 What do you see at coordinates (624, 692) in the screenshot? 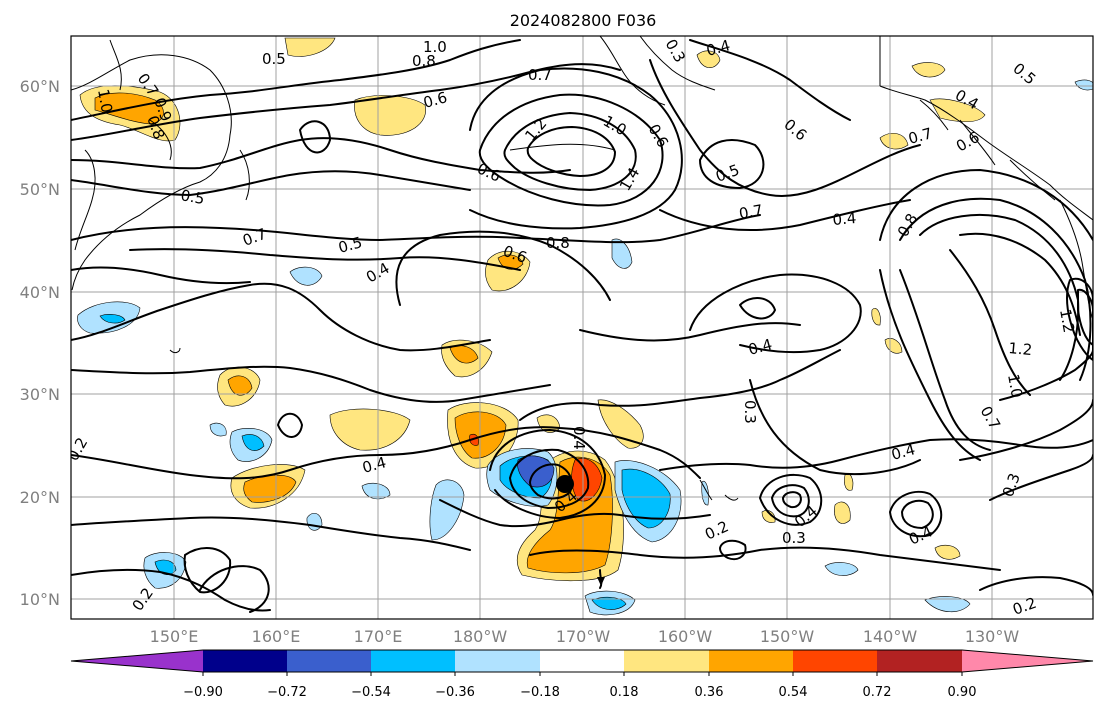
I see `colorbar-tick-label: 0.18` at bounding box center [624, 692].